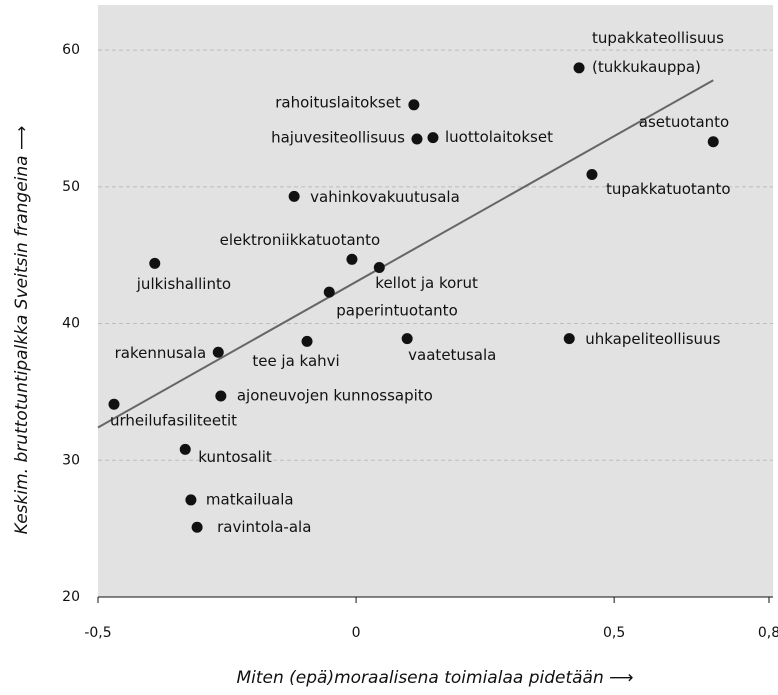  I want to click on x-tick-label: 0, so click(356, 633).